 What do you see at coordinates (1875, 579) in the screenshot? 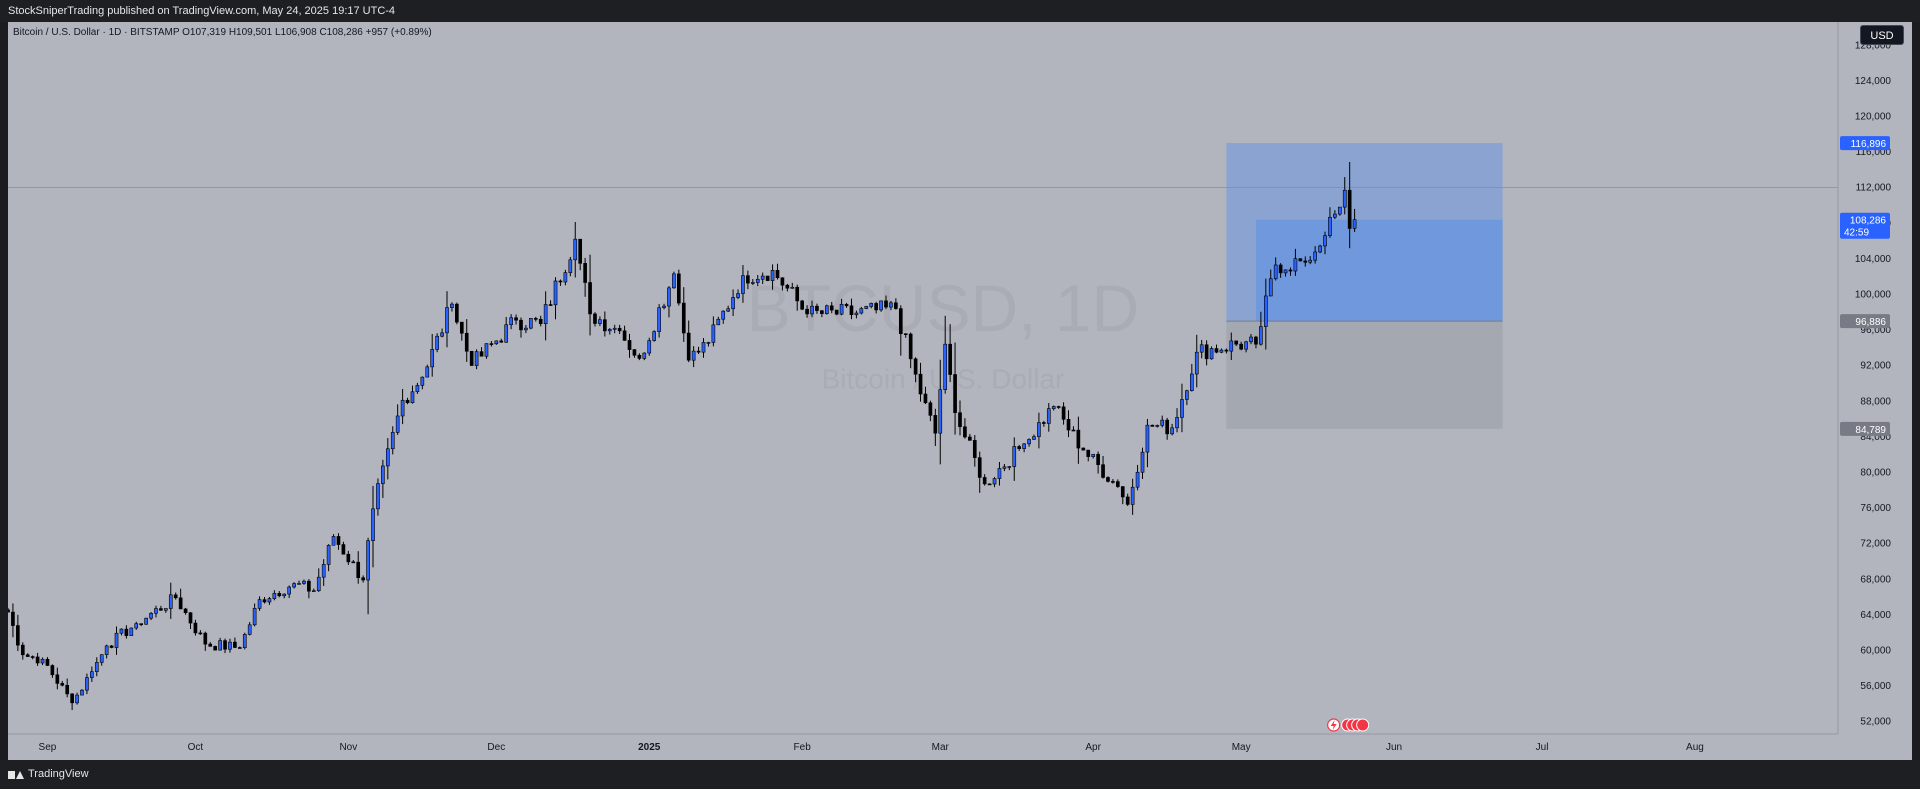
I see `price-axis-label: 68,000` at bounding box center [1875, 579].